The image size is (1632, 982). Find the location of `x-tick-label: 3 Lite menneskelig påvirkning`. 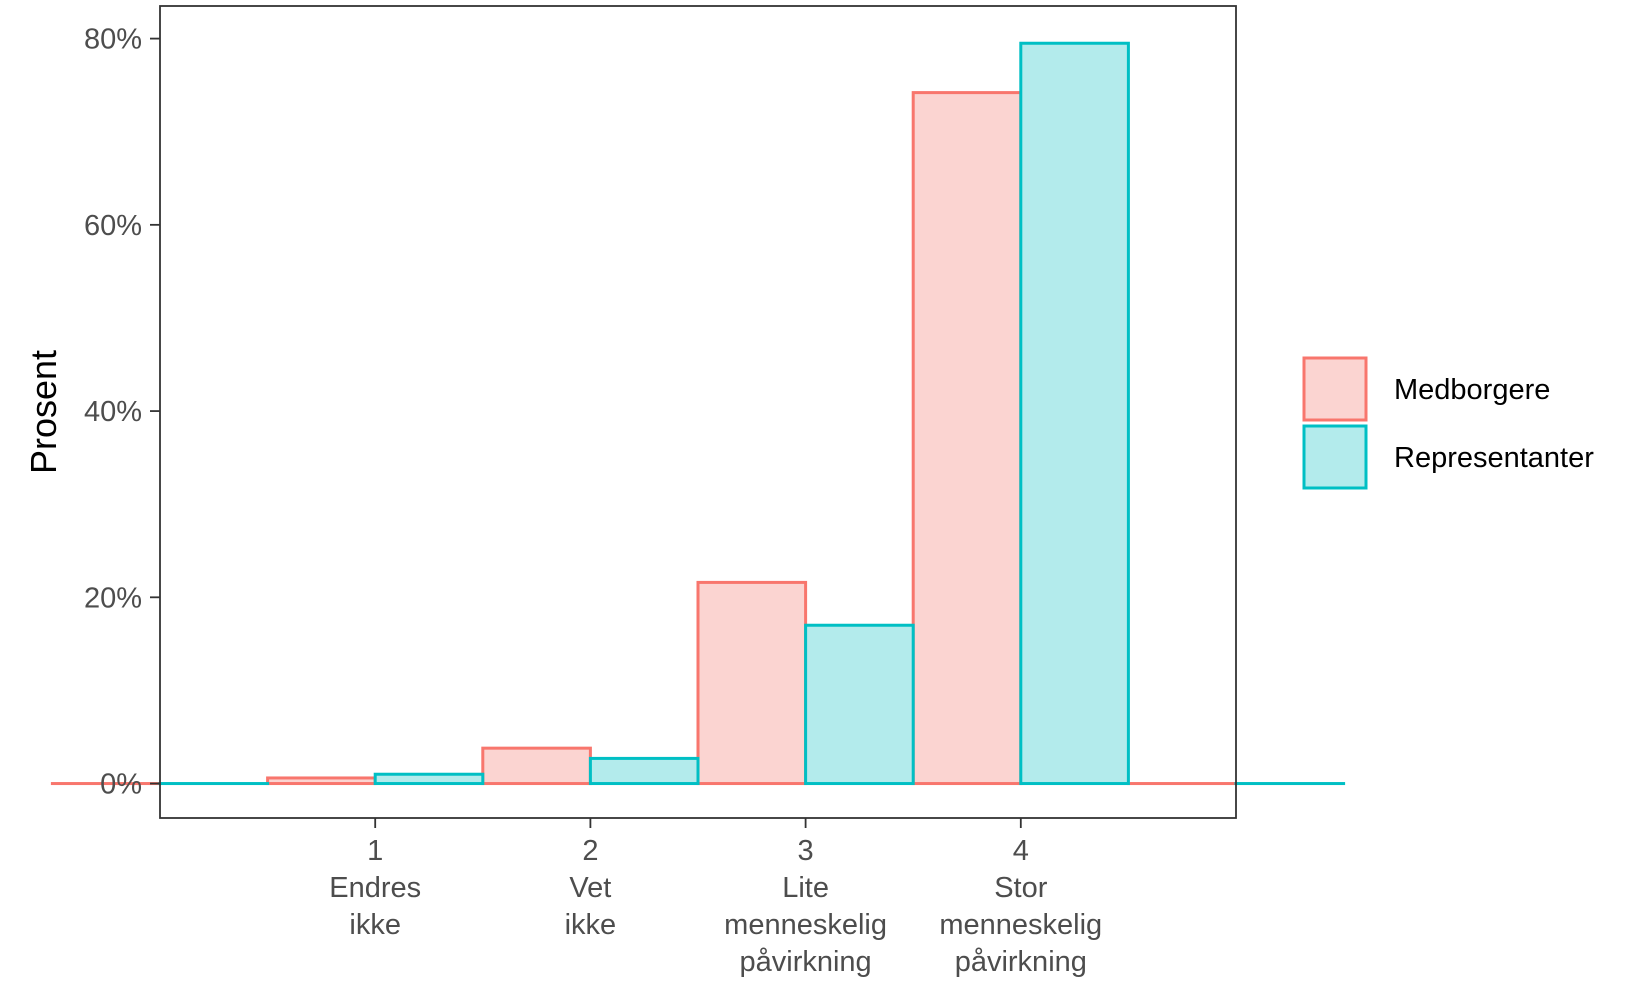

x-tick-label: 3 Lite menneskelig påvirkning is located at coordinates (805, 906).